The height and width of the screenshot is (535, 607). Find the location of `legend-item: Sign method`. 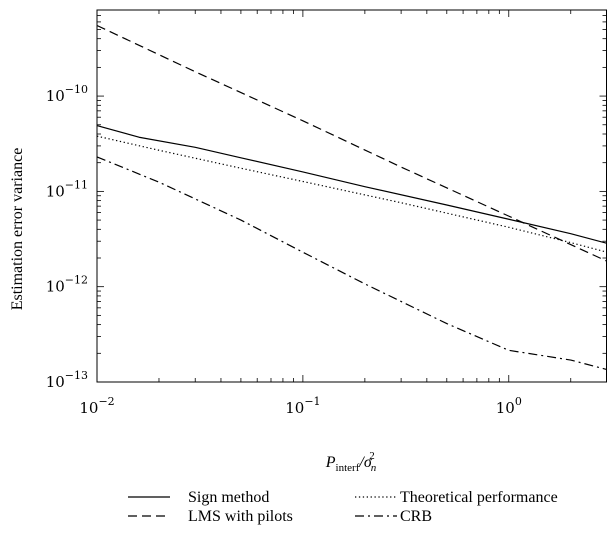

legend-item: Sign method is located at coordinates (198, 497).